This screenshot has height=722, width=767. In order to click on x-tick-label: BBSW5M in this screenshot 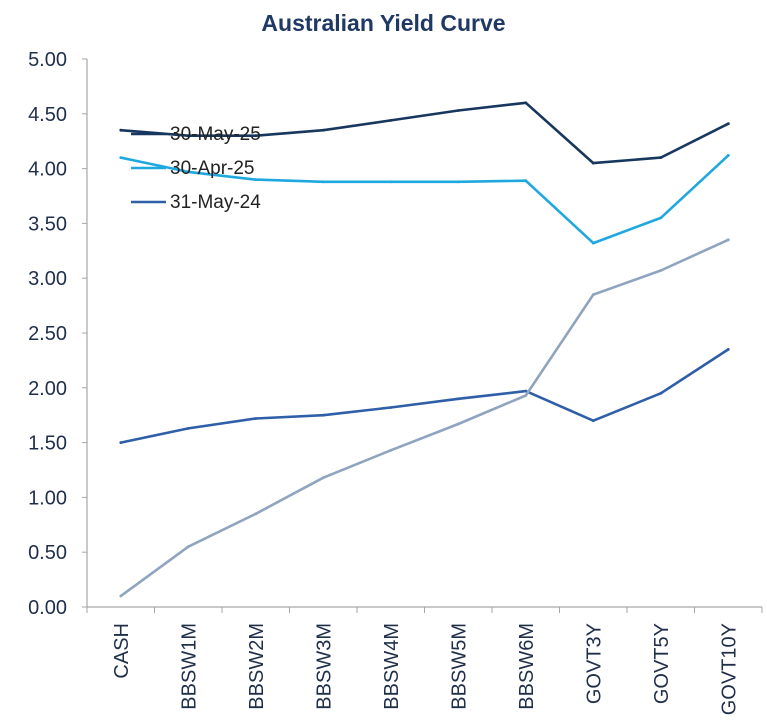, I will do `click(459, 666)`.